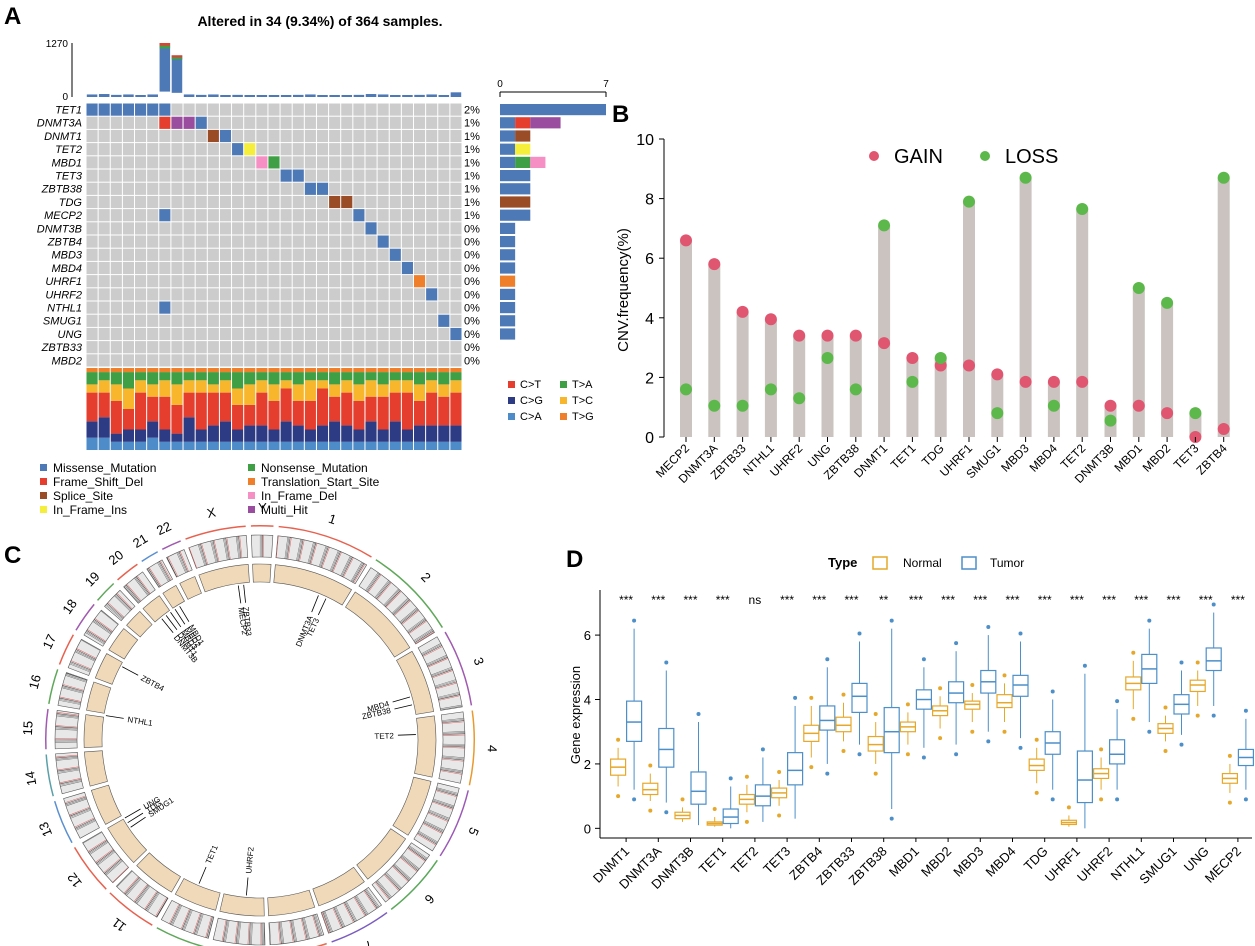 Image resolution: width=1255 pixels, height=946 pixels. What do you see at coordinates (875, 743) in the screenshot?
I see `box-body` at bounding box center [875, 743].